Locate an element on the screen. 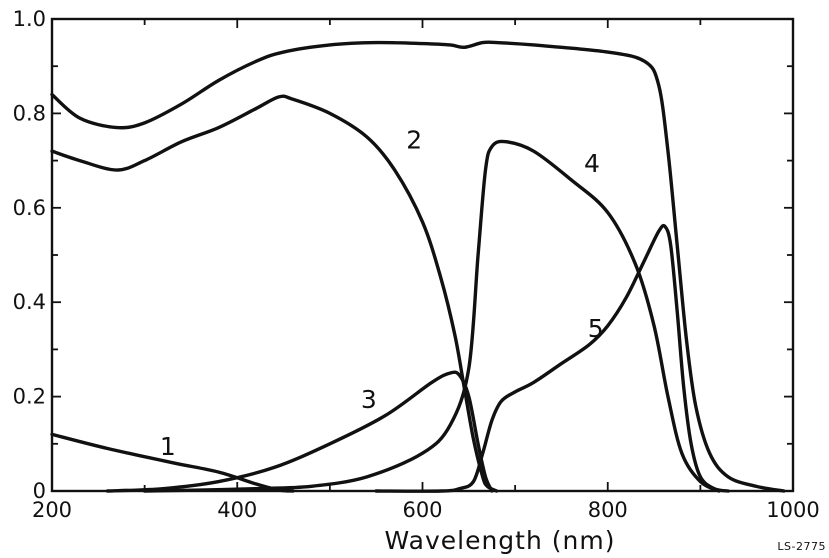  y-tick-label: 0.8 is located at coordinates (29, 113).